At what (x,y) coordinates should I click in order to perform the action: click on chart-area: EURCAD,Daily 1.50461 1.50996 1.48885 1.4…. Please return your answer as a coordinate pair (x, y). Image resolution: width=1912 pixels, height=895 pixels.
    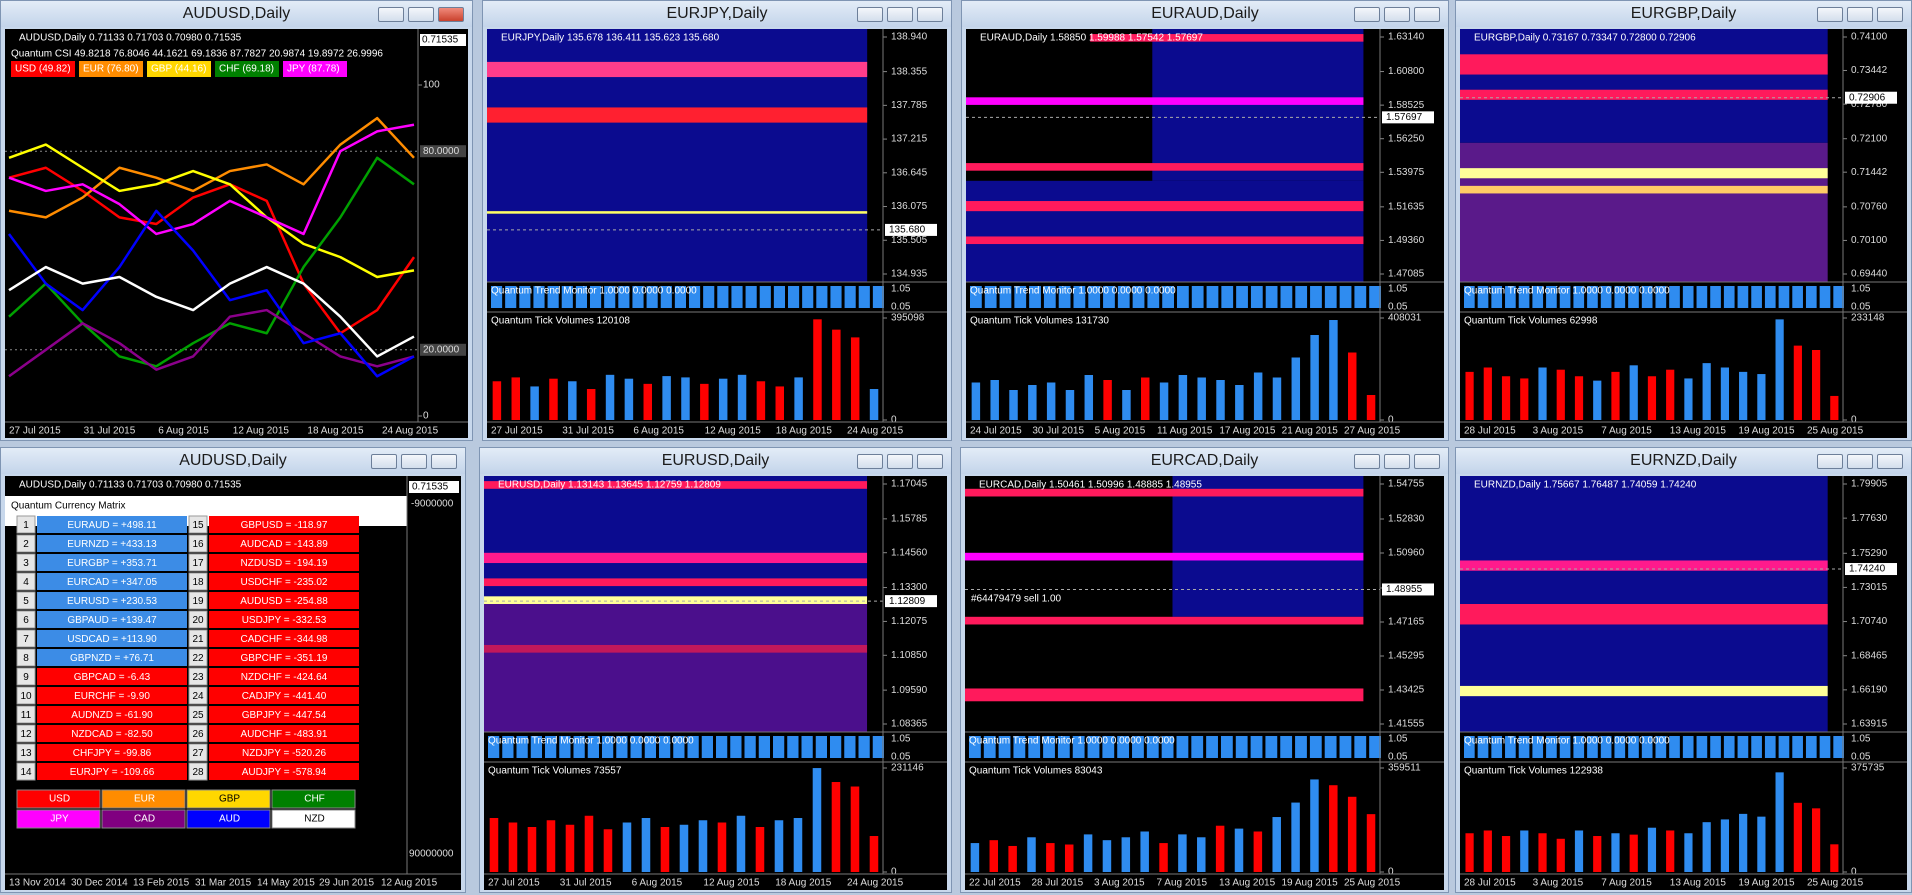
    Looking at the image, I should click on (1204, 683).